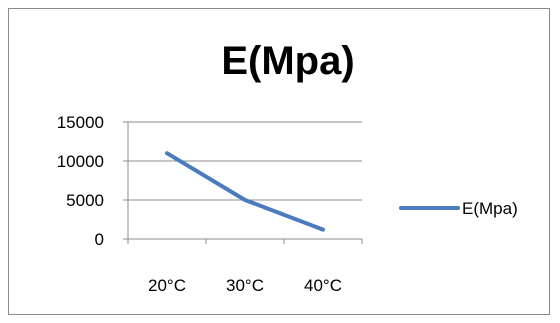 This screenshot has height=323, width=560. I want to click on y-axis-ticks: 0 5000 10000 15000, so click(92, 181).